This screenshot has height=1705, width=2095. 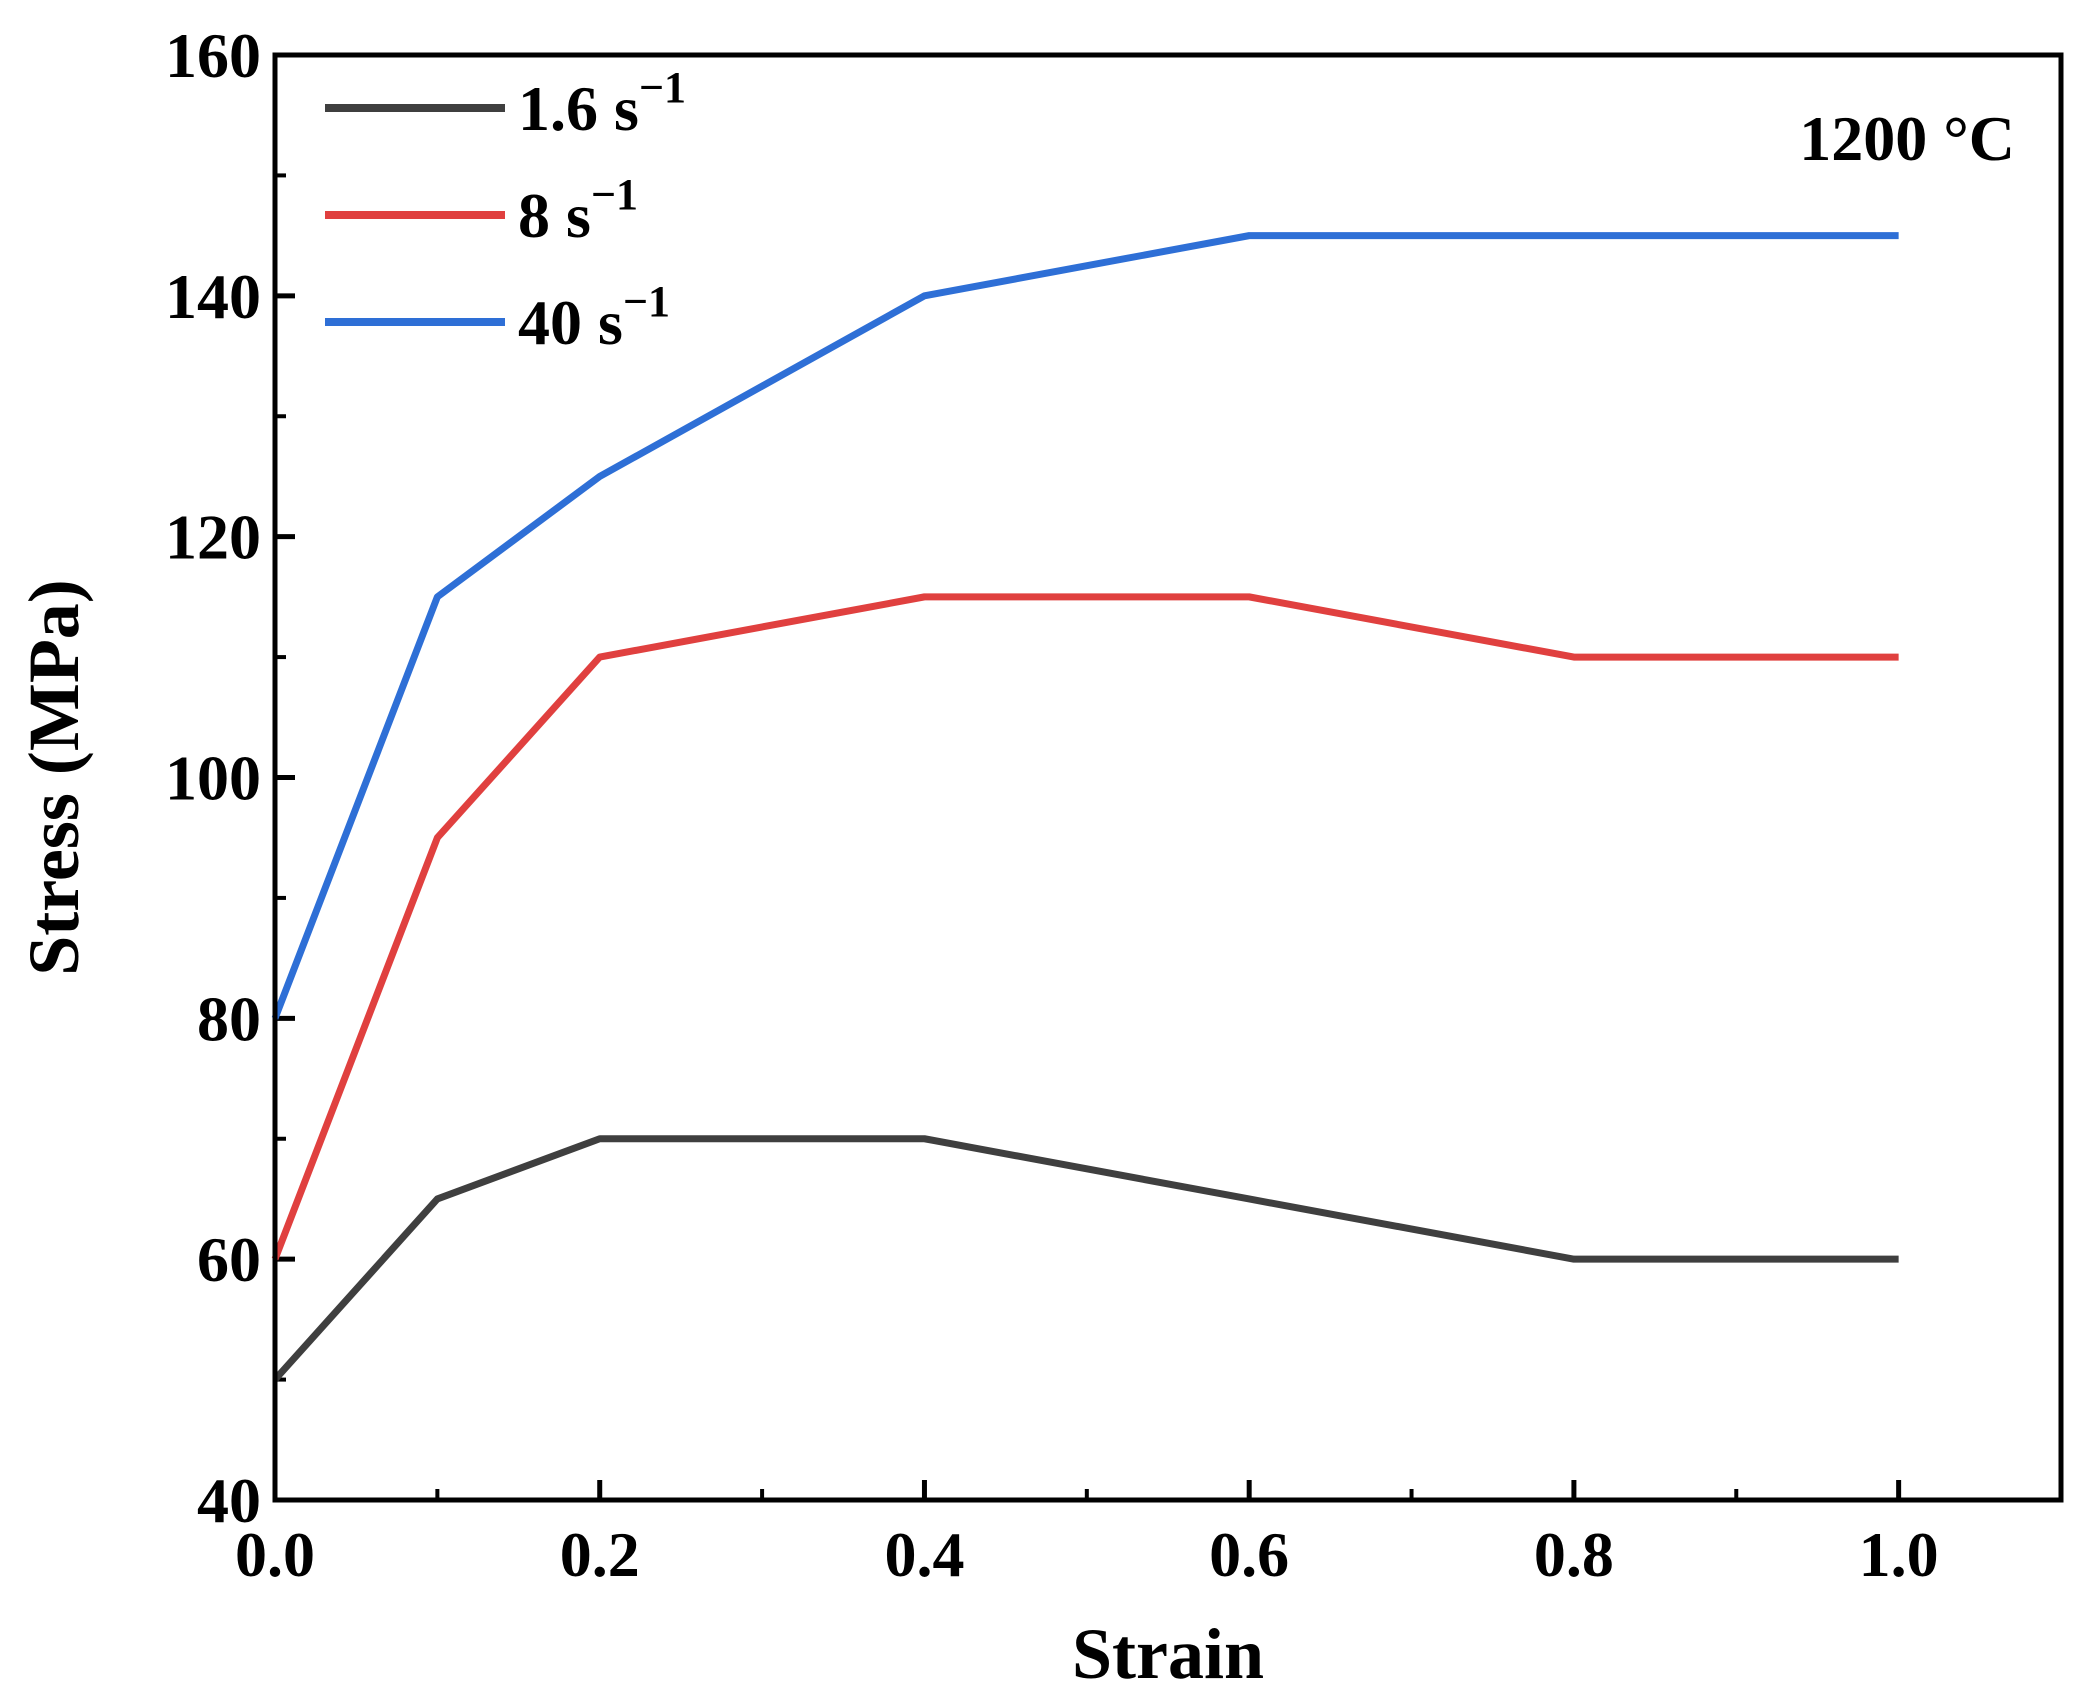 What do you see at coordinates (213, 55) in the screenshot?
I see `y-tick-label: 160` at bounding box center [213, 55].